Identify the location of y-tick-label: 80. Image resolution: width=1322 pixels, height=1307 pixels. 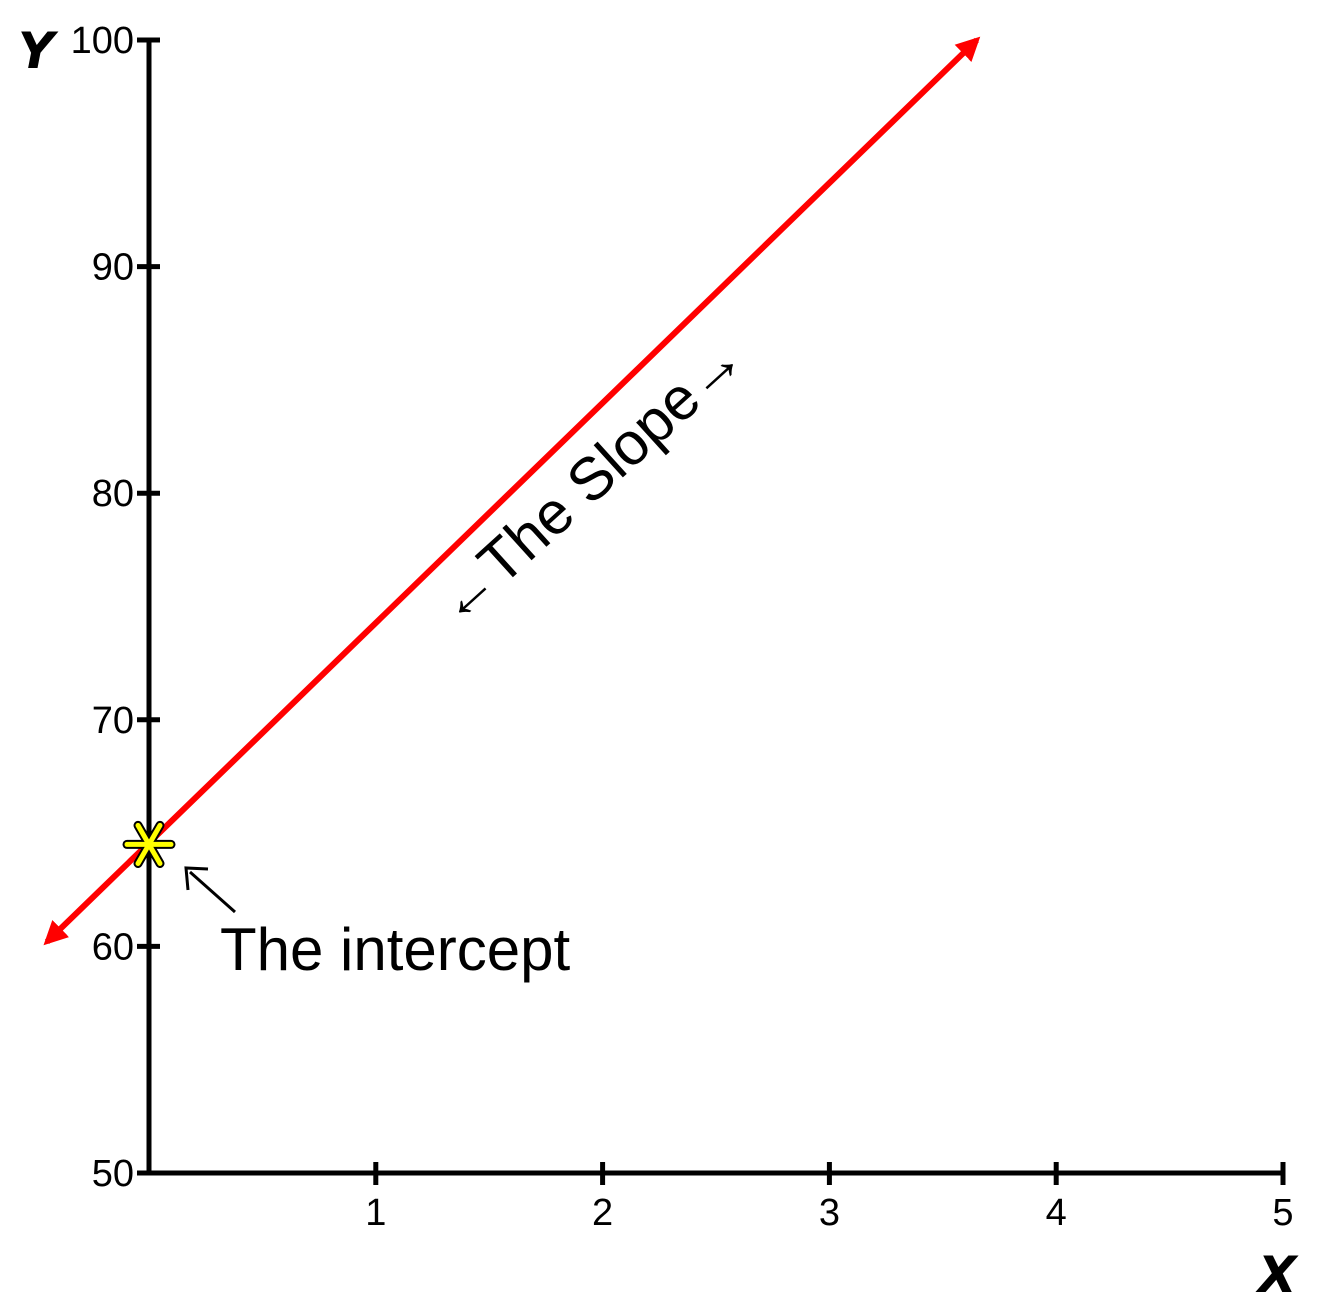
(113, 494).